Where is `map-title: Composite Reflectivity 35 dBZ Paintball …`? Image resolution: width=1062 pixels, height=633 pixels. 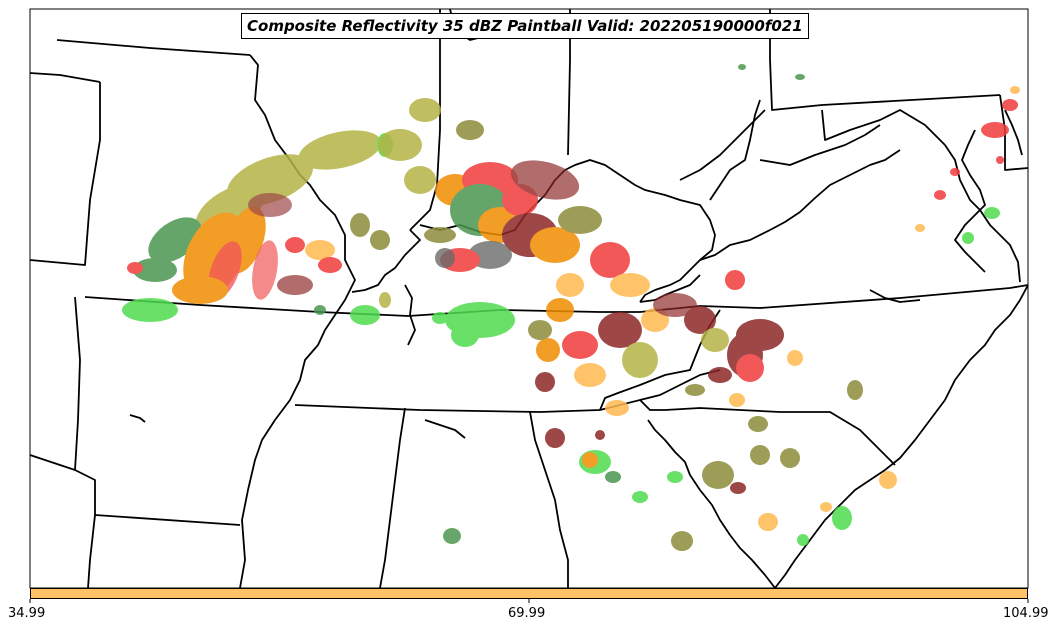
map-title: Composite Reflectivity 35 dBZ Paintball … is located at coordinates (525, 26).